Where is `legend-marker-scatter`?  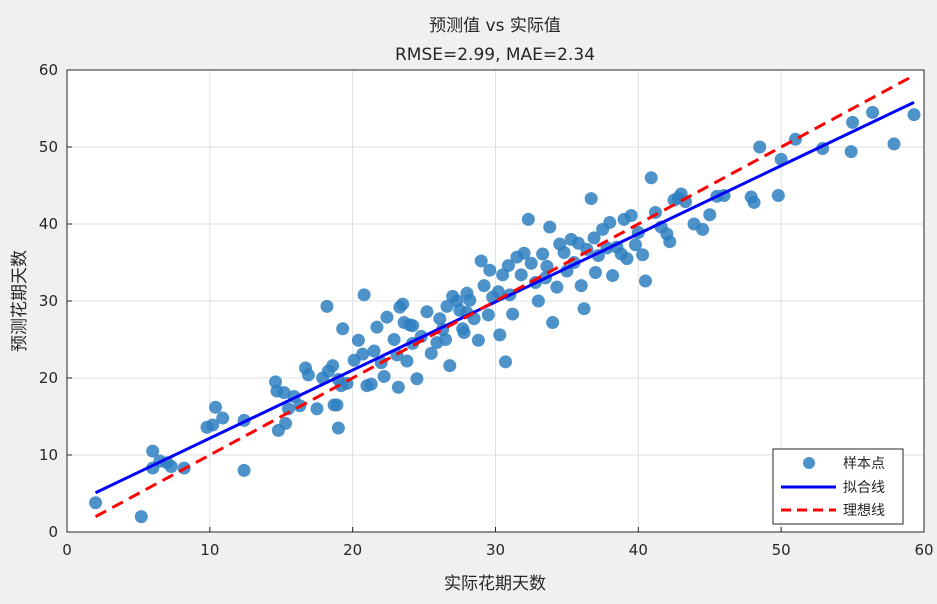 legend-marker-scatter is located at coordinates (809, 463).